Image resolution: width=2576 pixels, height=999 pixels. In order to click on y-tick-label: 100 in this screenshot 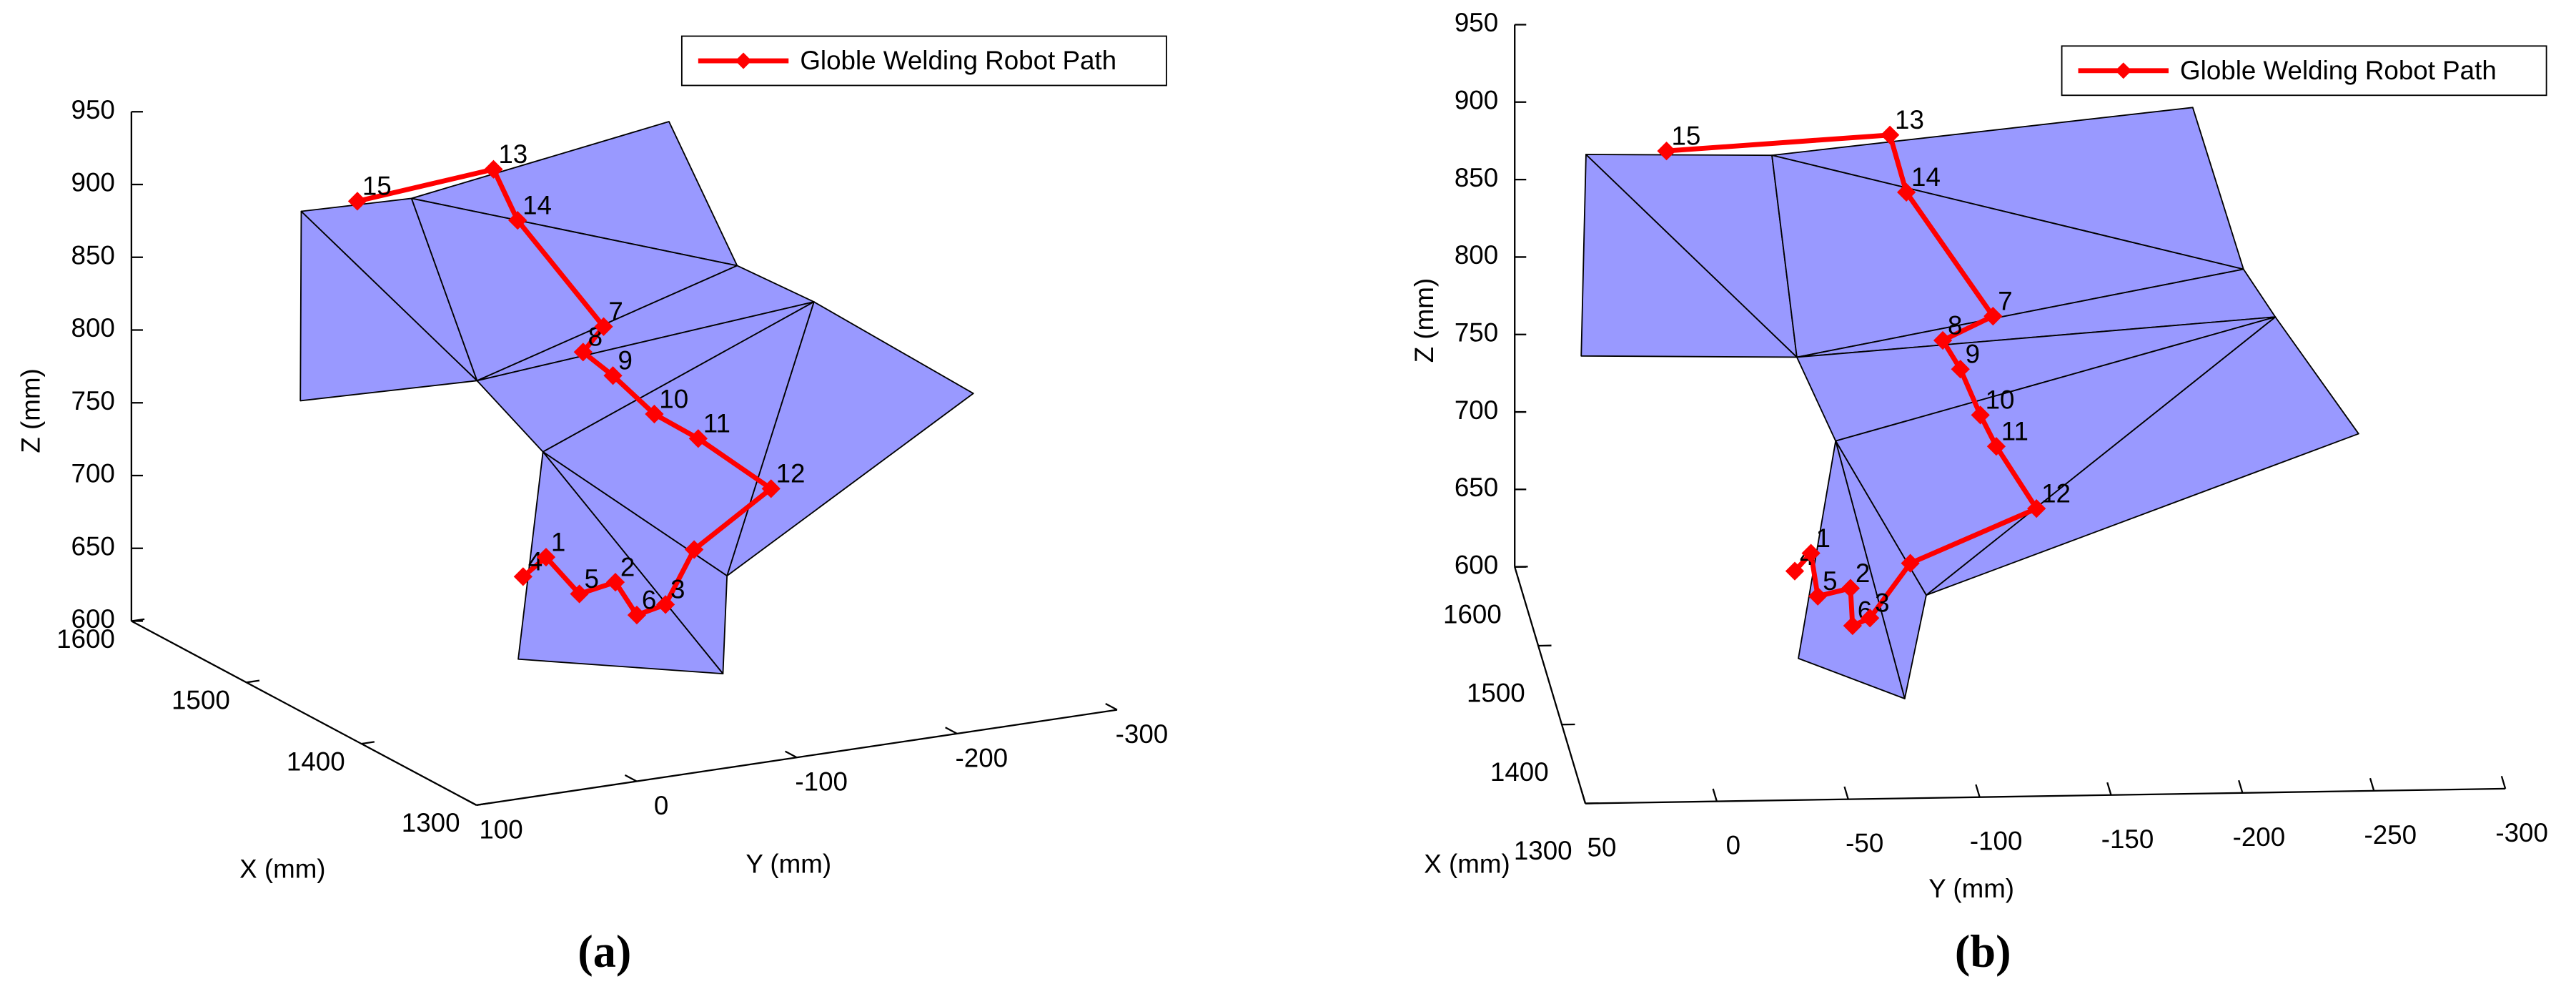, I will do `click(501, 829)`.